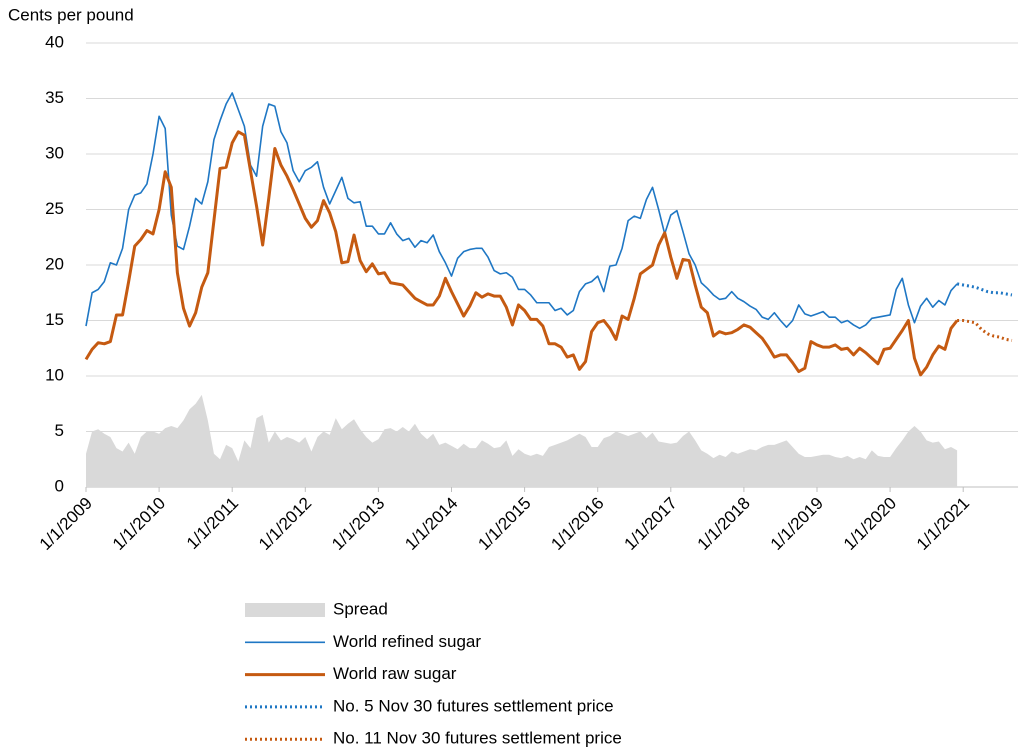 Image resolution: width=1024 pixels, height=753 pixels. What do you see at coordinates (651, 524) in the screenshot?
I see `x-tick-label: 1/1/2017` at bounding box center [651, 524].